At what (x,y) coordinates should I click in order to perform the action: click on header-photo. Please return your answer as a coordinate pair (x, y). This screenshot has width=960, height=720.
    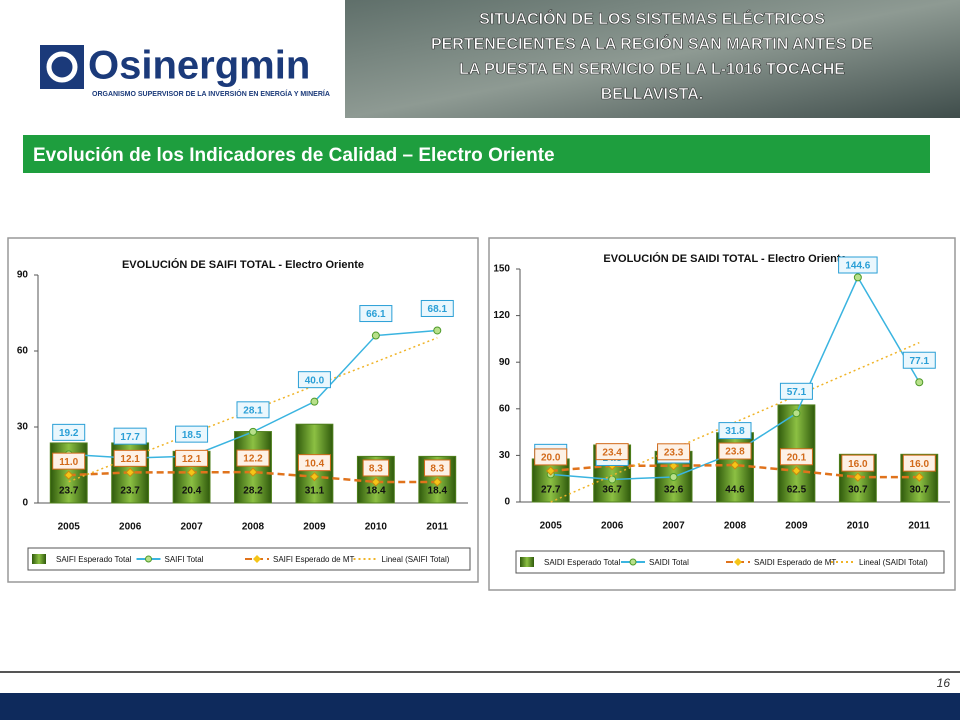
    Looking at the image, I should click on (652, 59).